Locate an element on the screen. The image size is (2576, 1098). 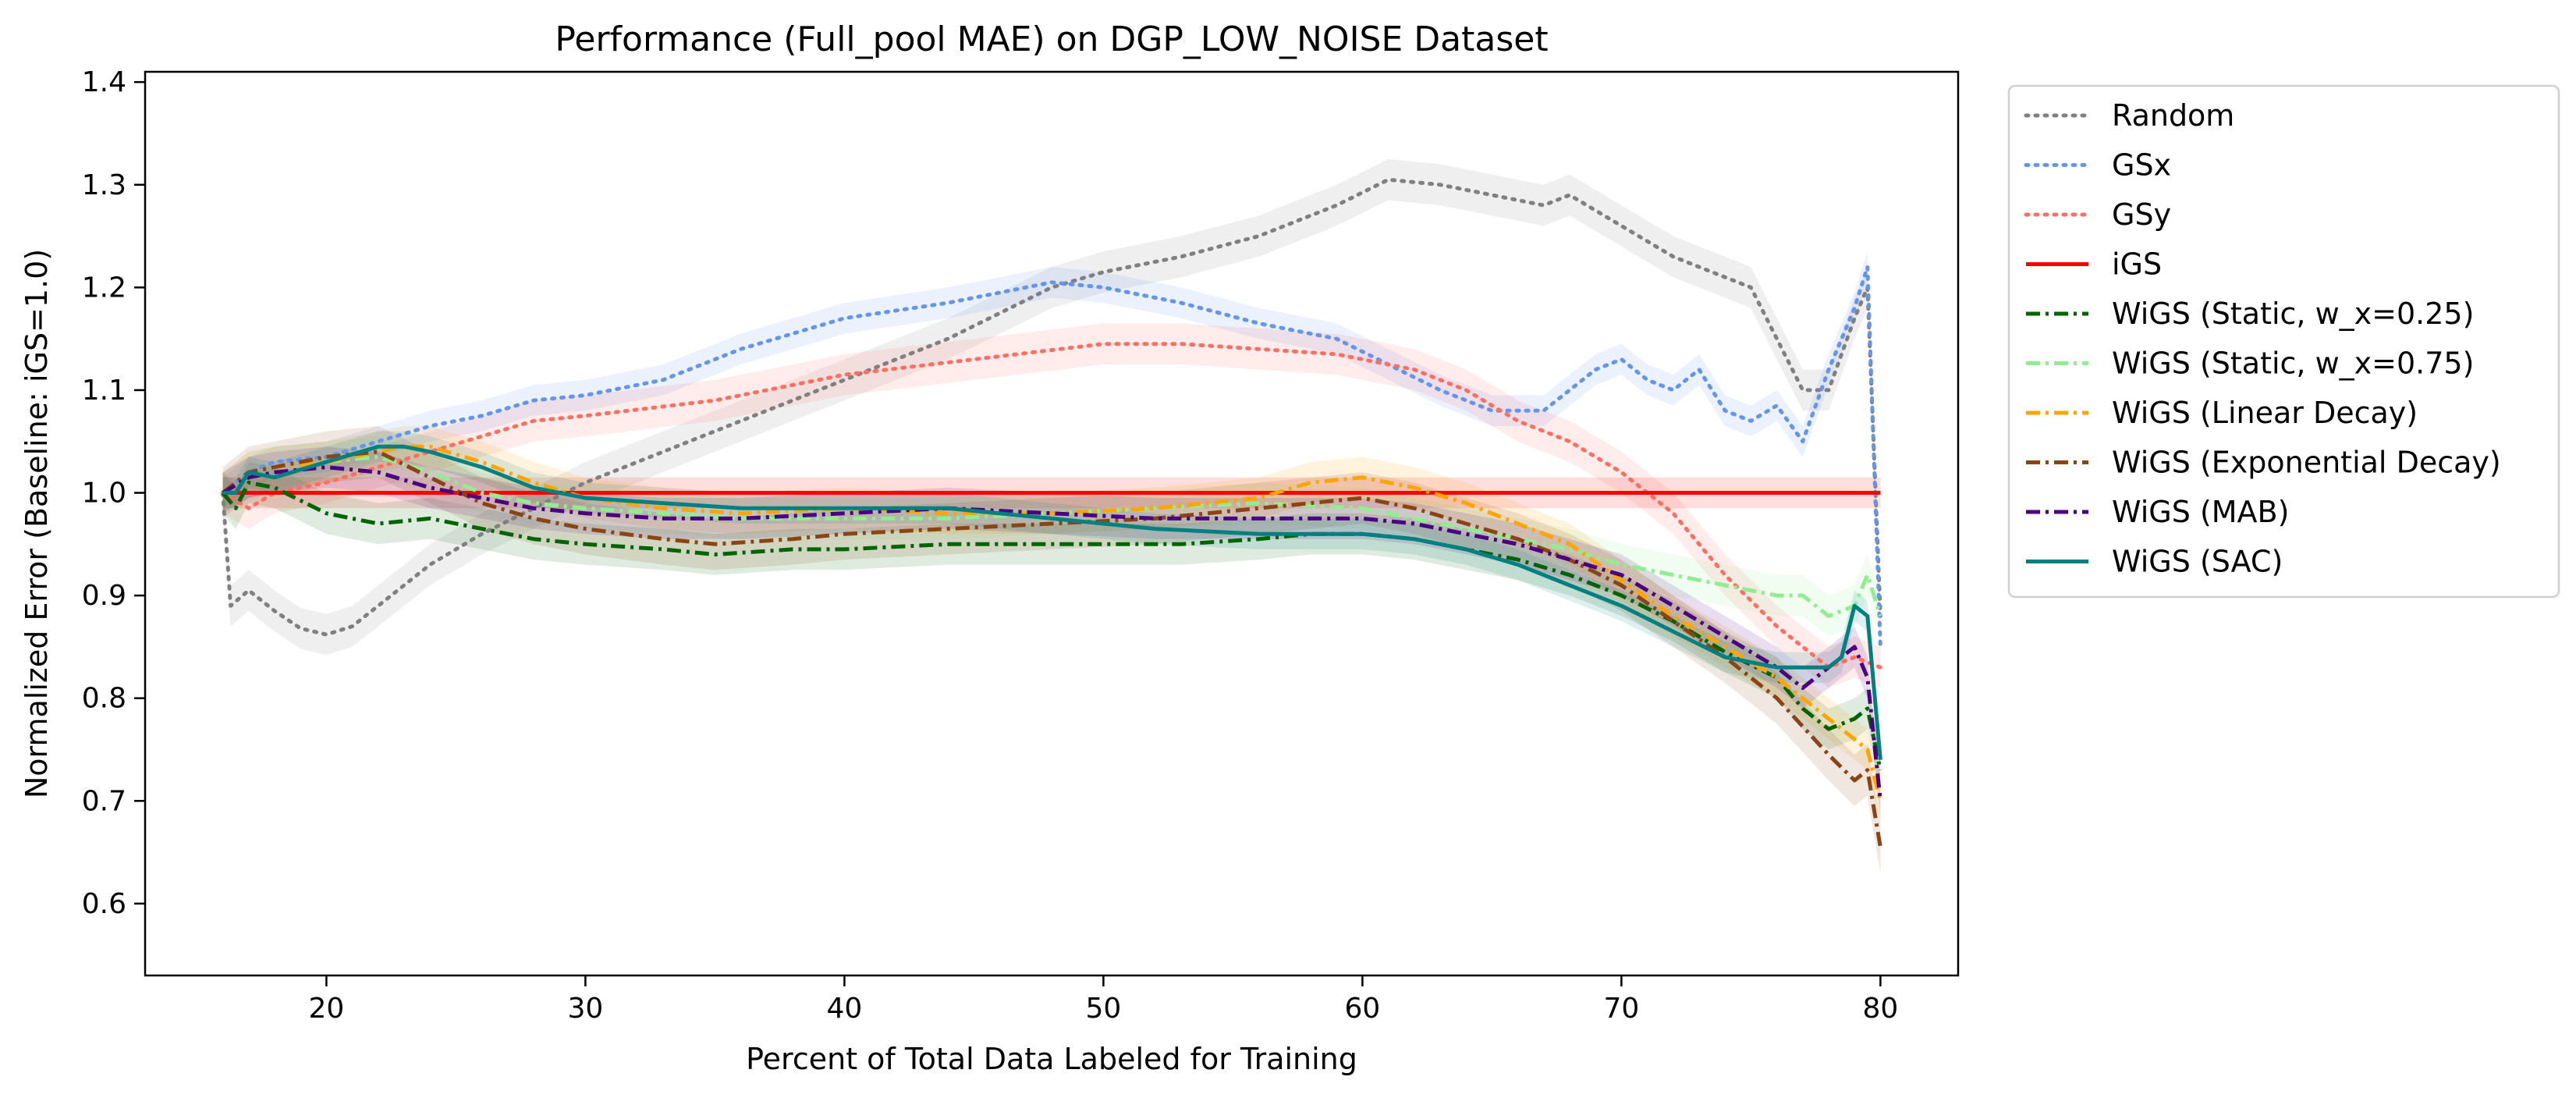
y-tick-label: 1.4 is located at coordinates (104, 82).